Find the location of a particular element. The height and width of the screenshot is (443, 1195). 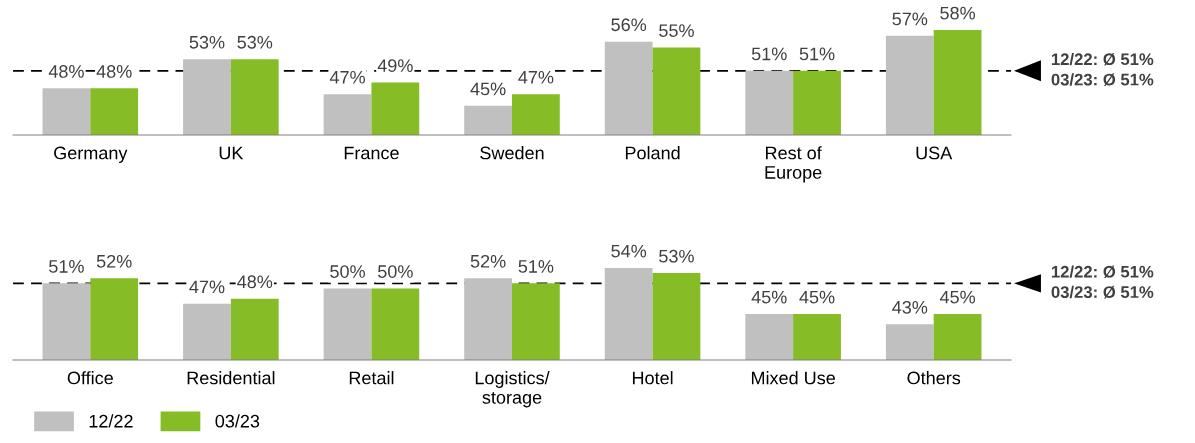

x-tick-label: Others is located at coordinates (934, 378).